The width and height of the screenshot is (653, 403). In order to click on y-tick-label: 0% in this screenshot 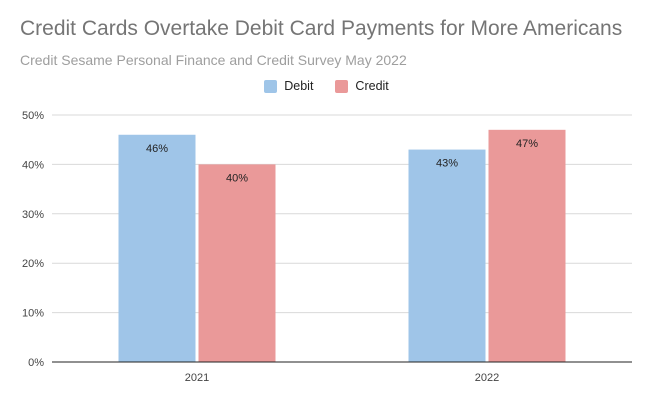, I will do `click(36, 363)`.